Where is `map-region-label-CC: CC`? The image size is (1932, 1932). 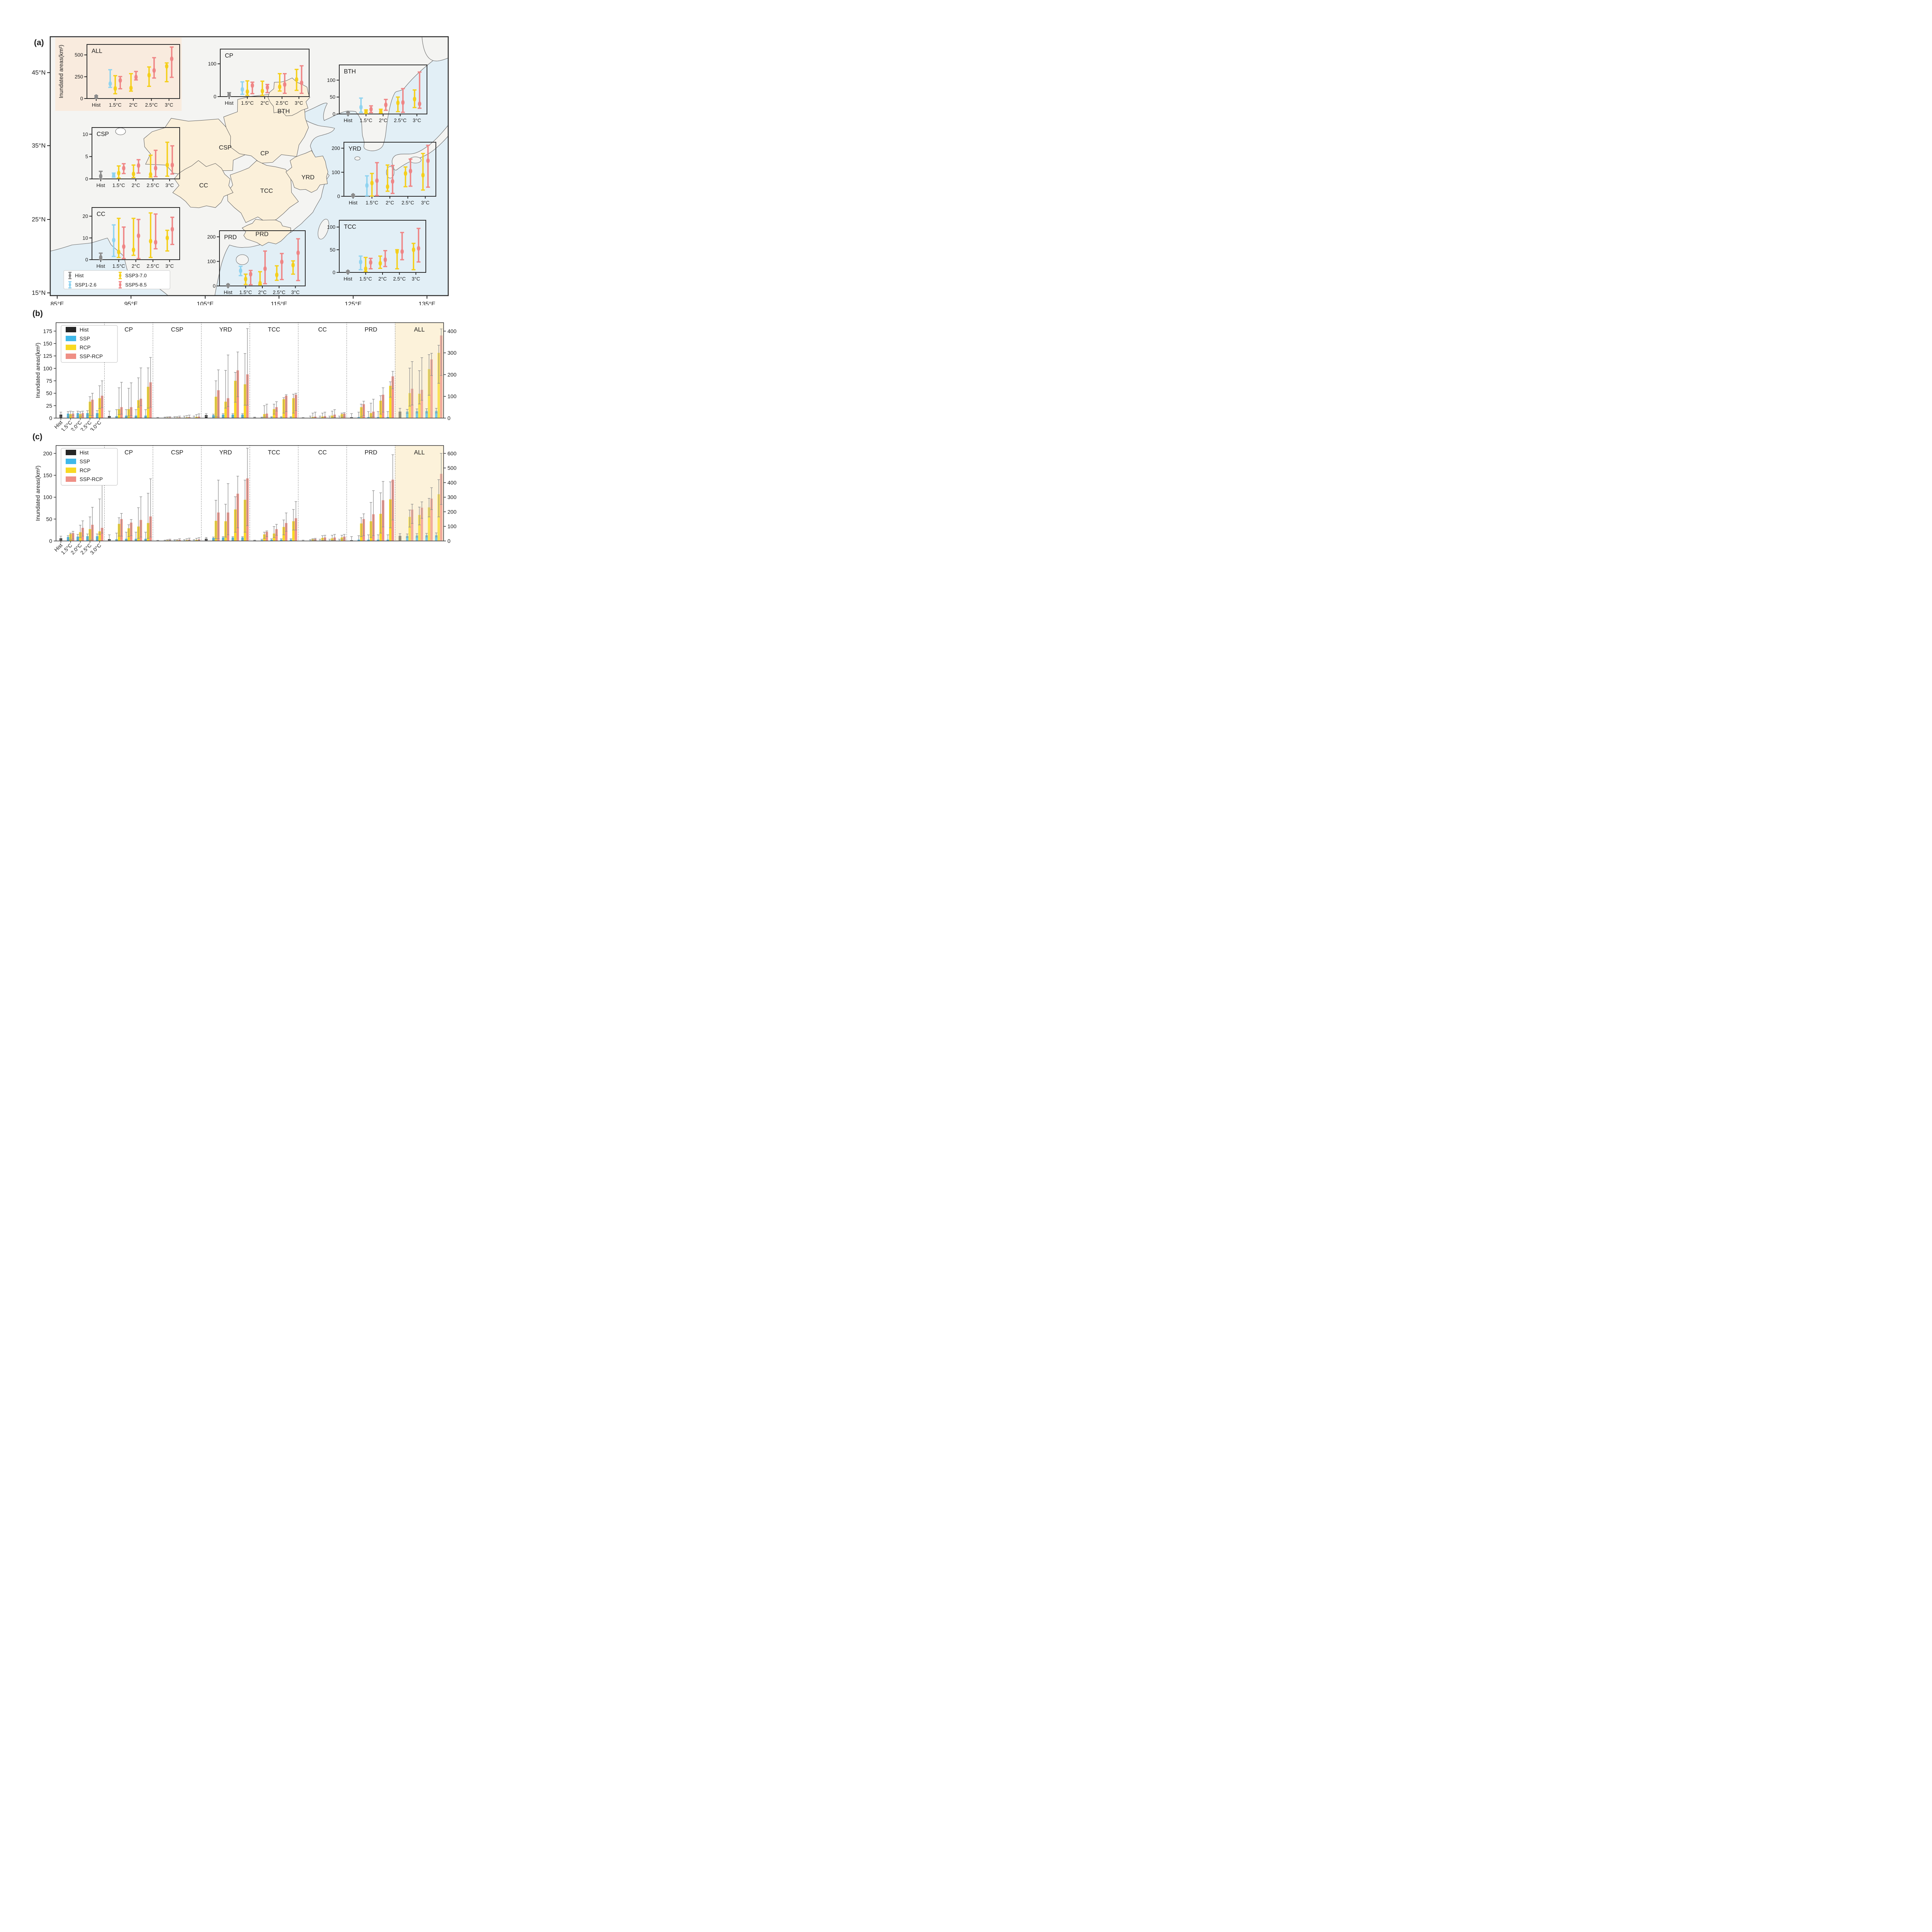
map-region-label-CC: CC is located at coordinates (204, 185).